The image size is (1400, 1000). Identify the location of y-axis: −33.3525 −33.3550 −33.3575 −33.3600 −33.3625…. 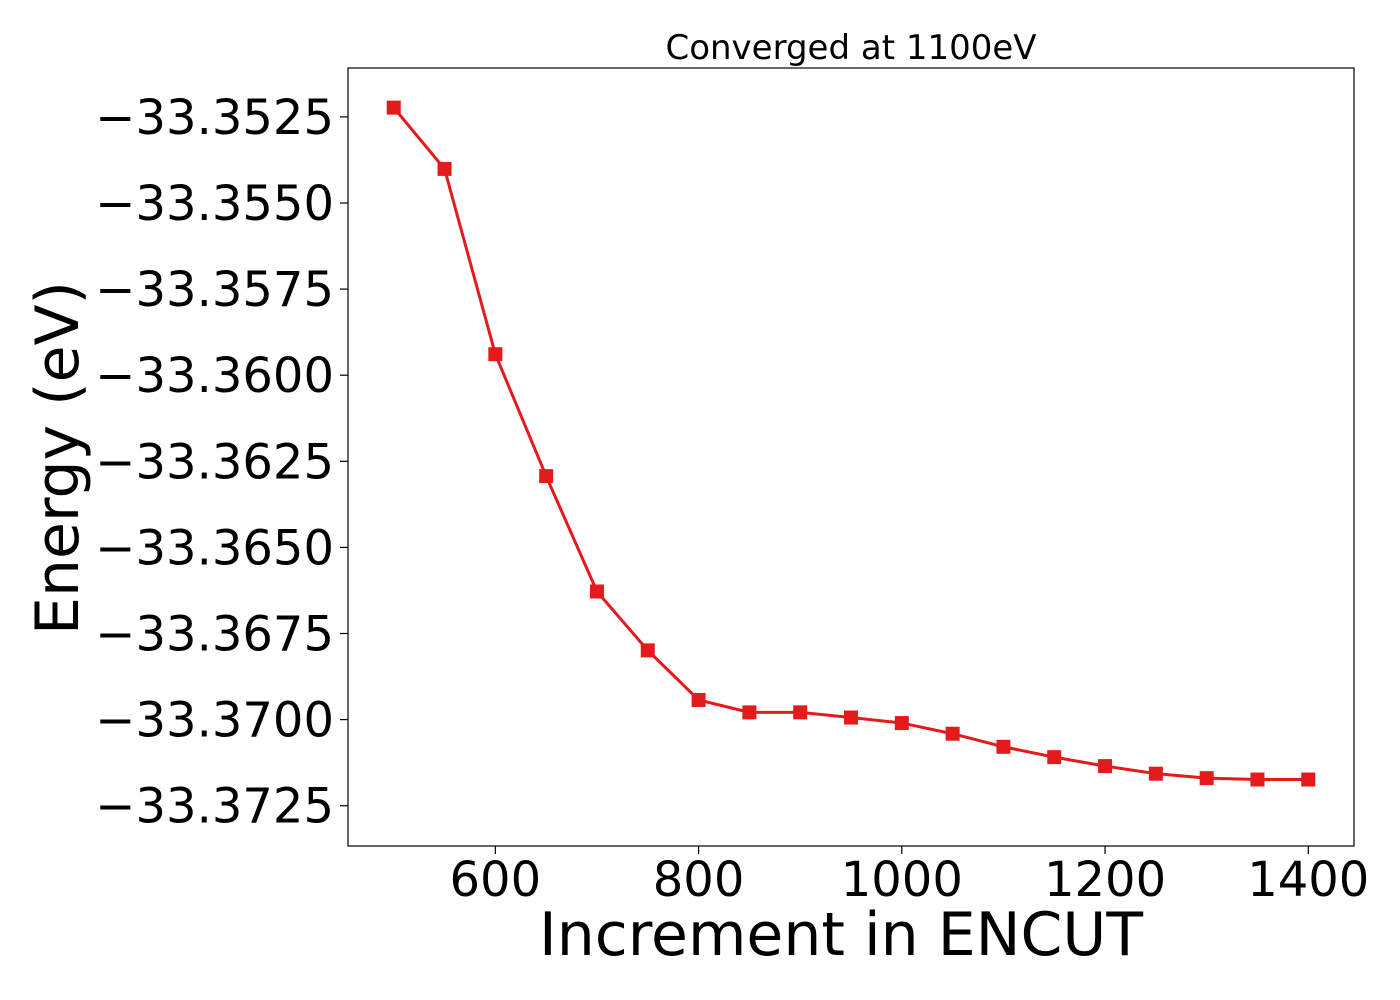
(221, 462).